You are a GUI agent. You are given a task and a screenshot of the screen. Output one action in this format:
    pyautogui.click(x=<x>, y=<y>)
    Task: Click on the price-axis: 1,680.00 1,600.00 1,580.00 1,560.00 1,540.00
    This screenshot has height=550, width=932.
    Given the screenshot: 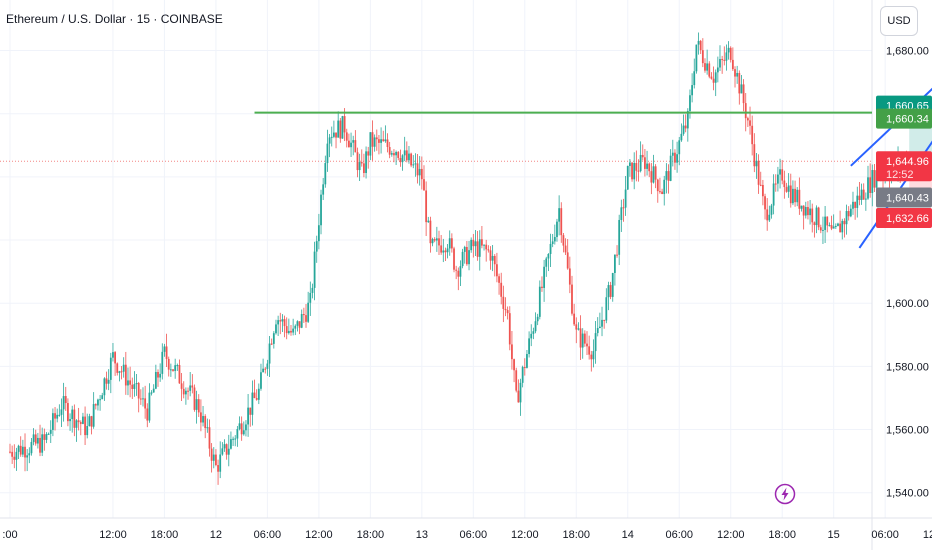 What is the action you would take?
    pyautogui.click(x=907, y=273)
    